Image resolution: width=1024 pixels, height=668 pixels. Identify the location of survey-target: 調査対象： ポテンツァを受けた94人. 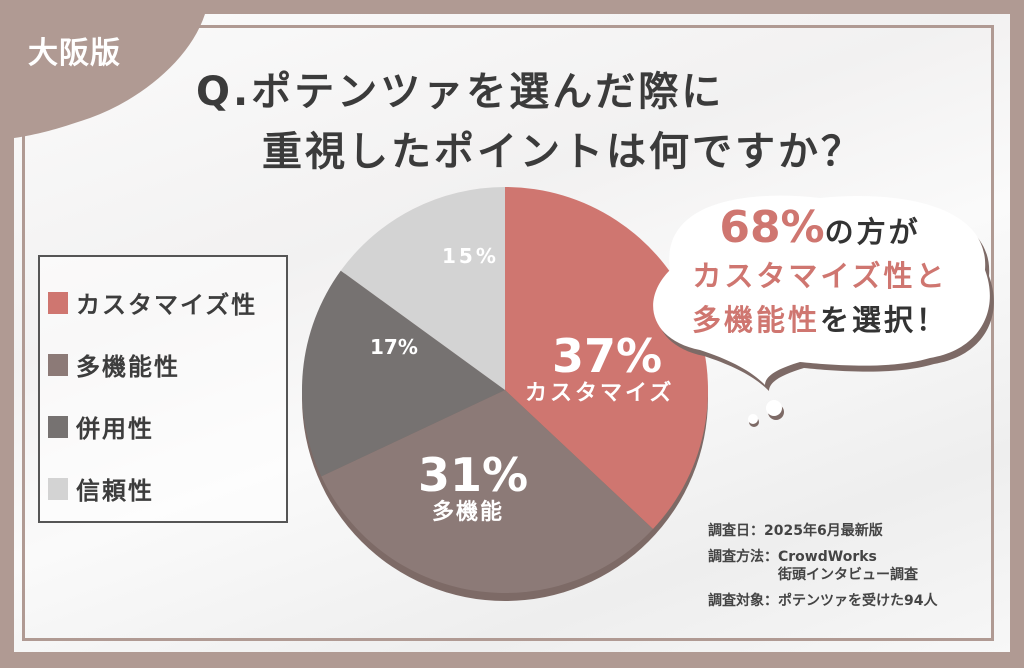
(822, 601).